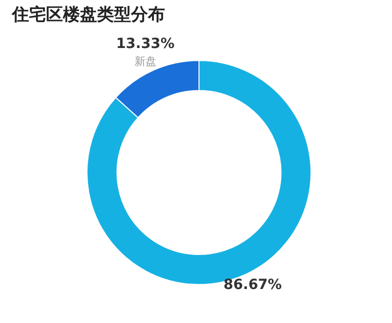 The width and height of the screenshot is (392, 323). I want to click on chart-title: 住宅区楼盘类型分布, so click(88, 15).